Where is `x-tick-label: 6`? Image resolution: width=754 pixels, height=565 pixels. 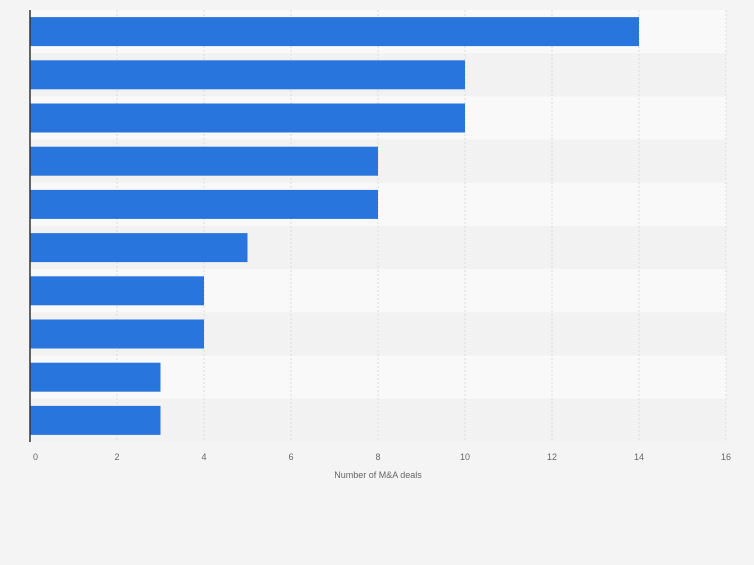
x-tick-label: 6 is located at coordinates (290, 457).